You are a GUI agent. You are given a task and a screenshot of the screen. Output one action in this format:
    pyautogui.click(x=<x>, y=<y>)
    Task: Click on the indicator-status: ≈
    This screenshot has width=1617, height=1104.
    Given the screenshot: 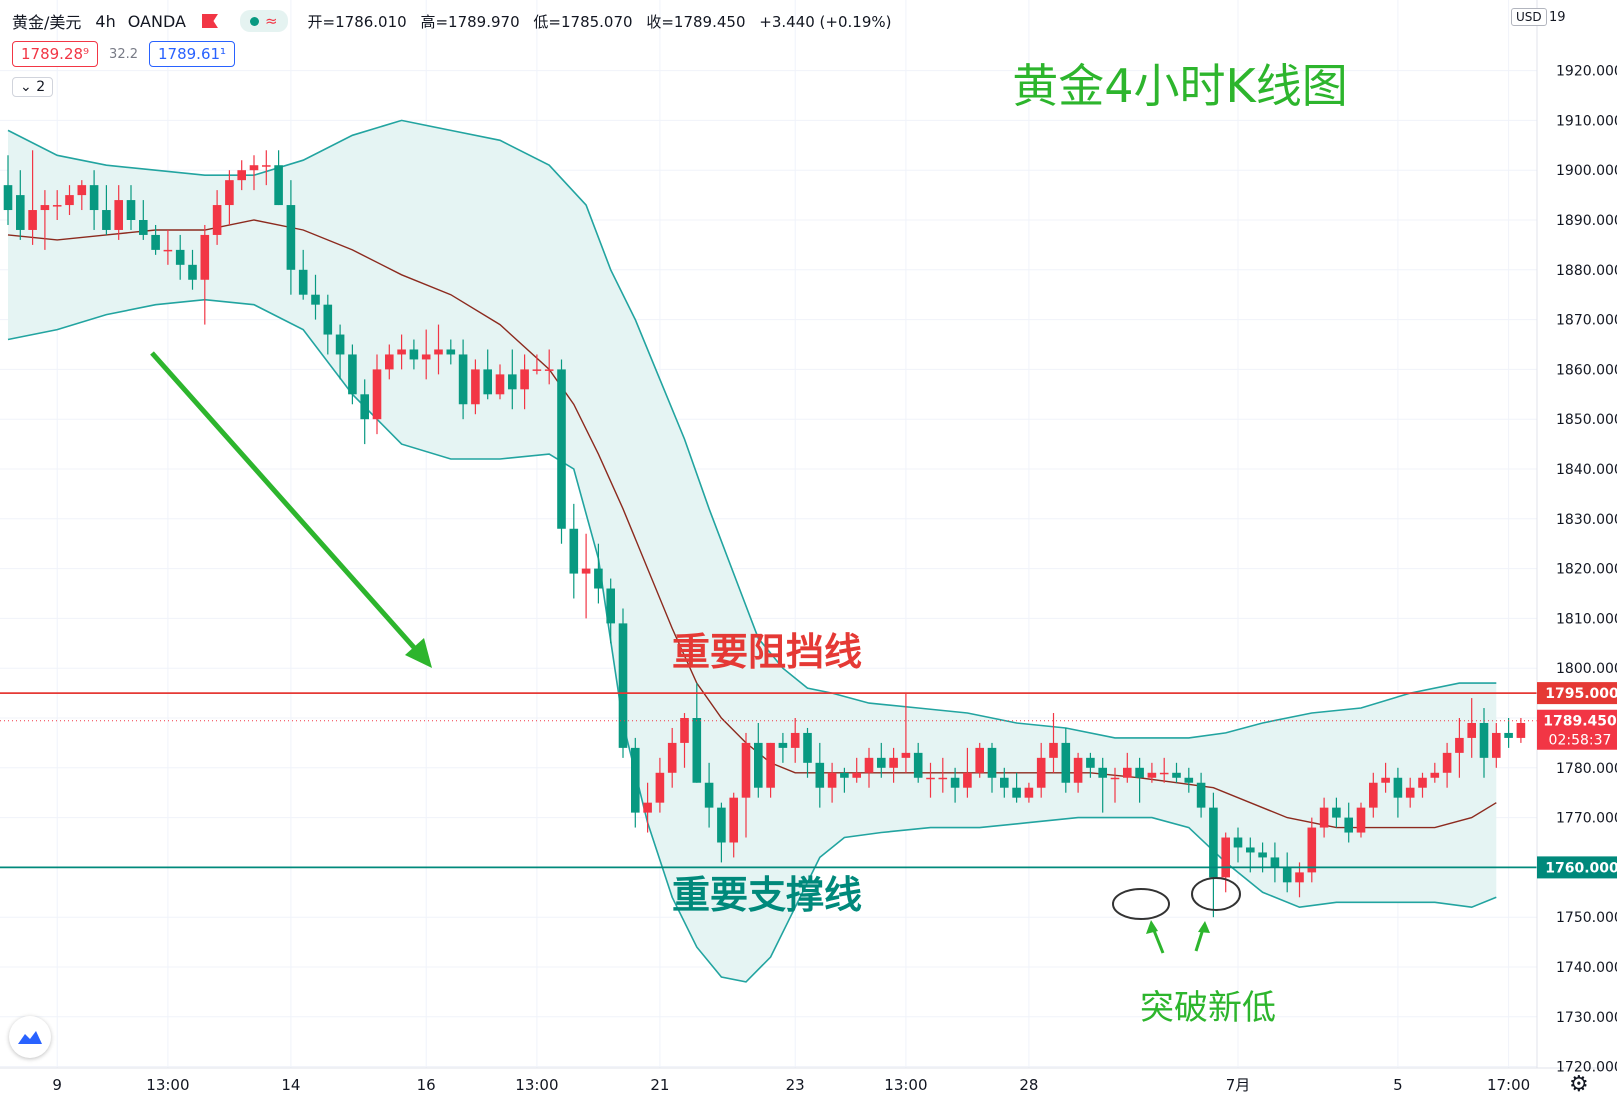 What is the action you would take?
    pyautogui.click(x=263, y=21)
    